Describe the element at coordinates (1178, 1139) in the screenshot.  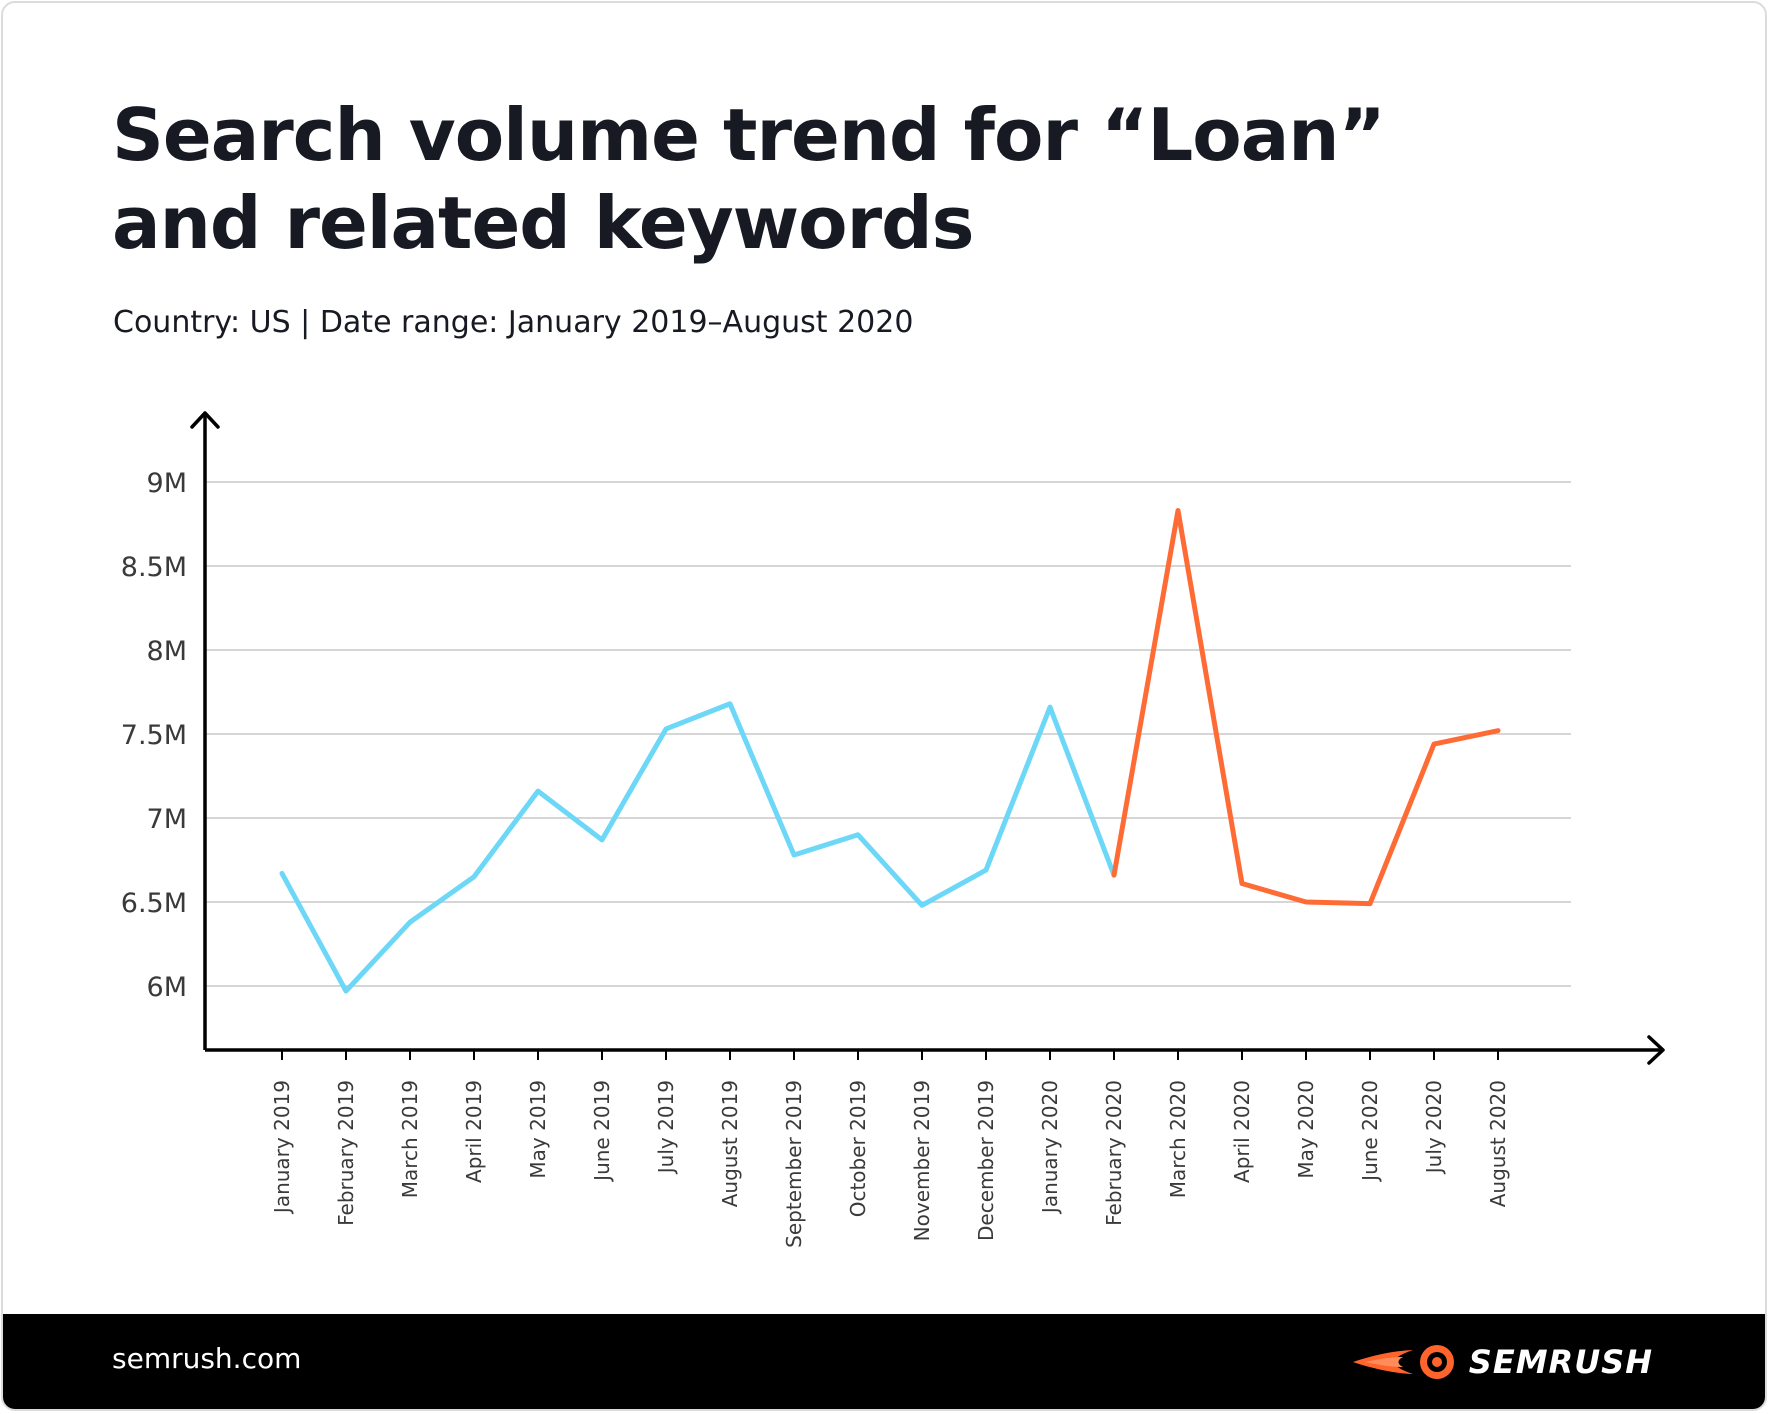
I see `x-tick-label: March 2020` at that location.